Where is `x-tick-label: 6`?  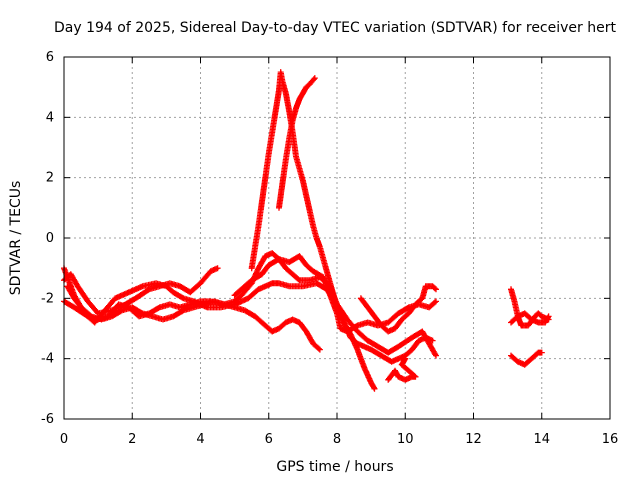 x-tick-label: 6 is located at coordinates (269, 439).